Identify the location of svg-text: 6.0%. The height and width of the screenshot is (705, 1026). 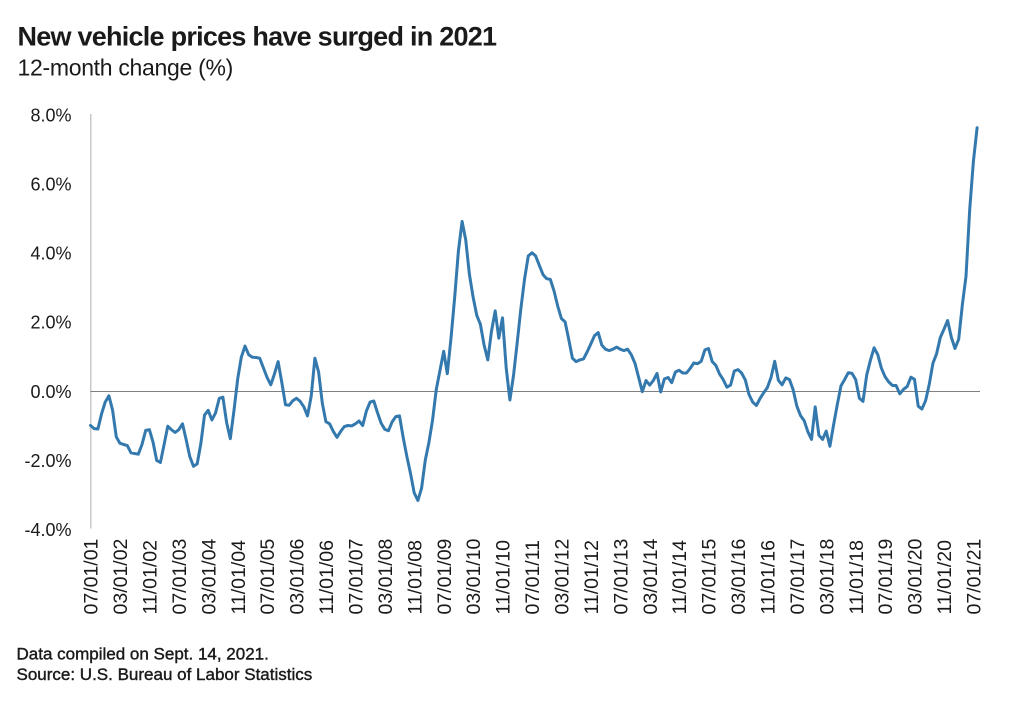
(50, 185).